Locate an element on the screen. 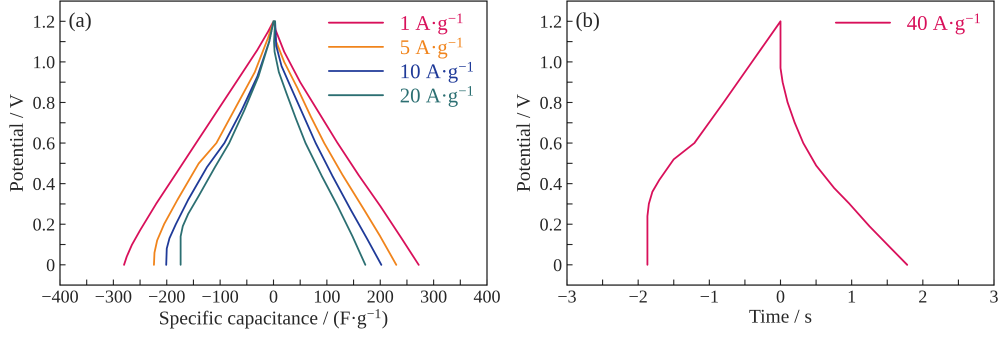 The height and width of the screenshot is (339, 1000). annotation: (b) is located at coordinates (587, 22).